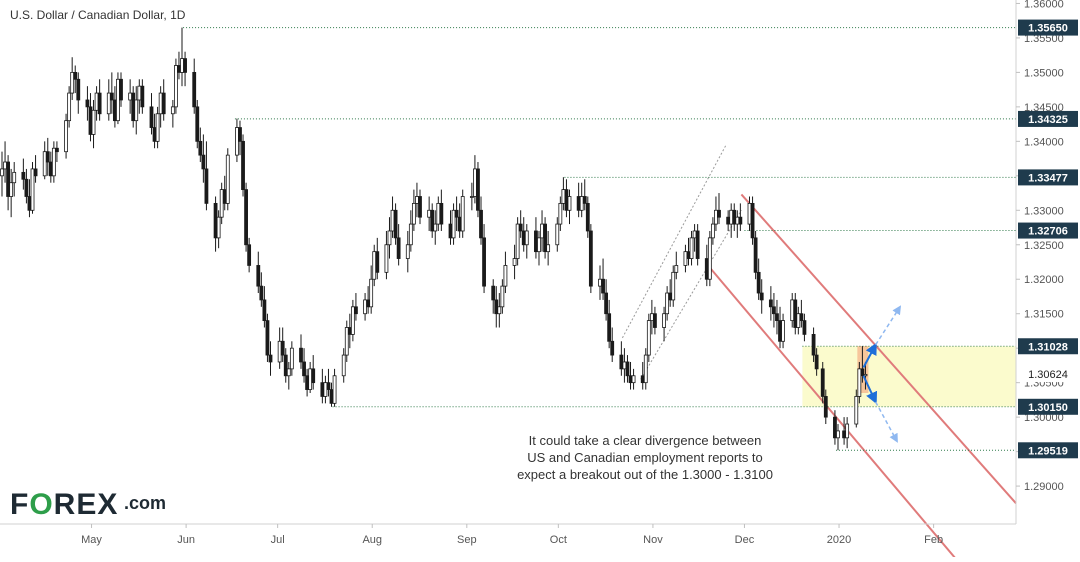 The width and height of the screenshot is (1080, 562). Describe the element at coordinates (1048, 408) in the screenshot. I see `level-badge-label: 1.30150` at that location.